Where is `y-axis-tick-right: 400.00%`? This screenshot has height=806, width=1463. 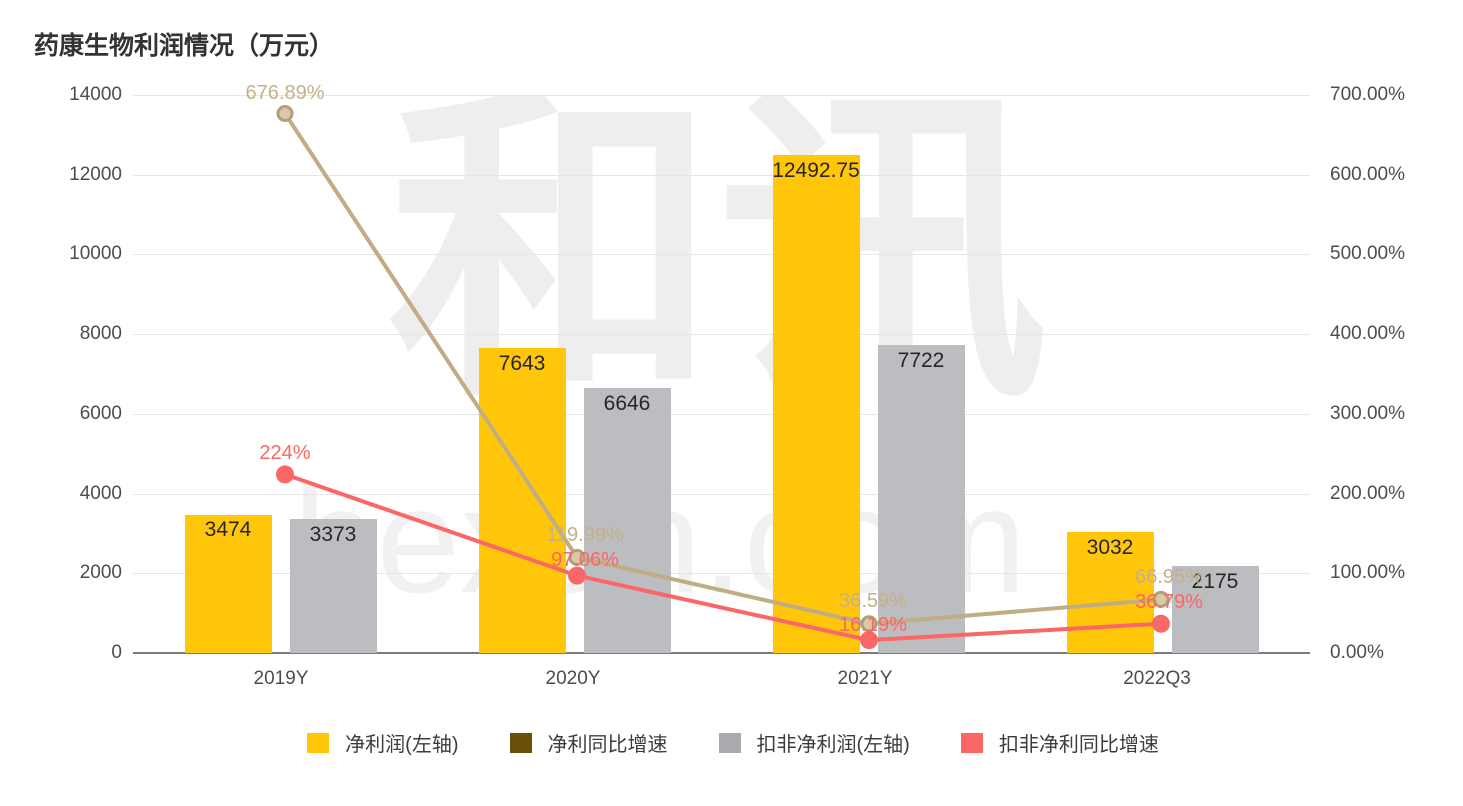
y-axis-tick-right: 400.00% is located at coordinates (1368, 334).